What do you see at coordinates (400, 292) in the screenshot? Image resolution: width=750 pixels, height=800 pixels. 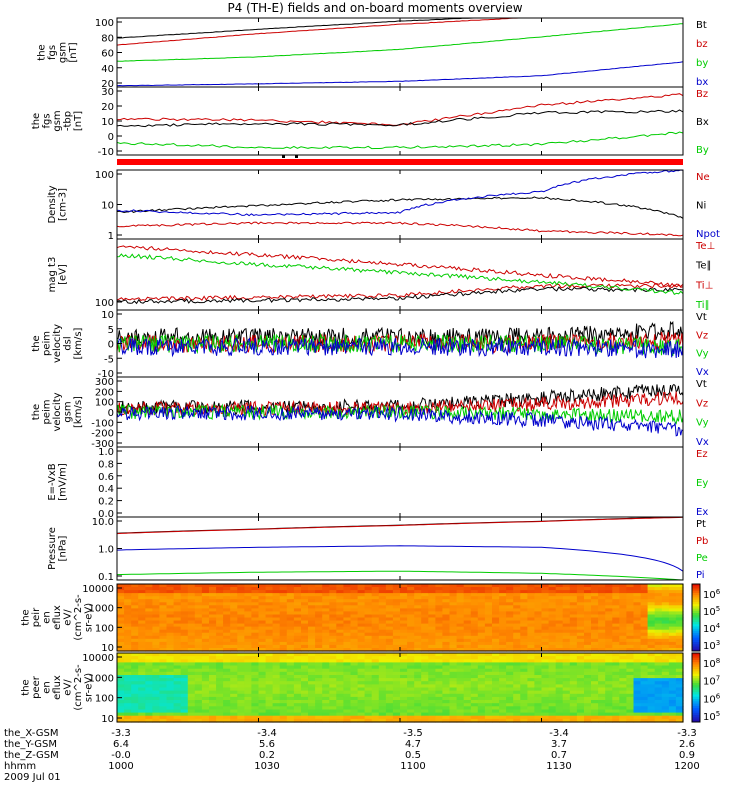 I see `series-line-te⊥` at bounding box center [400, 292].